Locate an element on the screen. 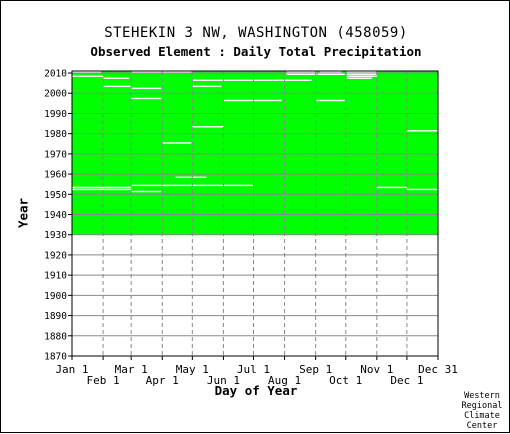 Image resolution: width=510 pixels, height=434 pixels. y-tick-label: 2000 is located at coordinates (55, 94).